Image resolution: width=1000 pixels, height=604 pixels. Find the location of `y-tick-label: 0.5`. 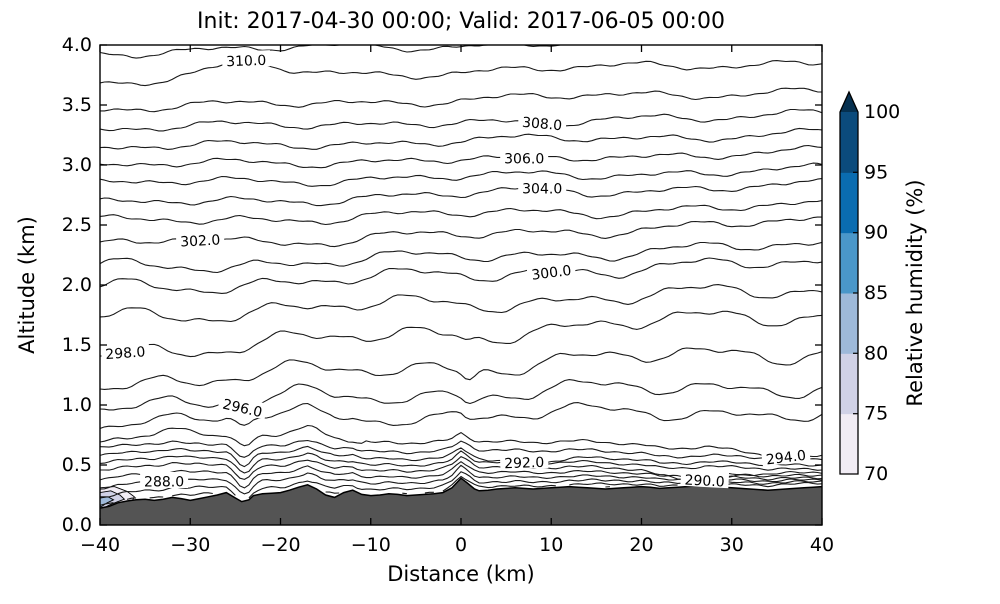

y-tick-label: 0.5 is located at coordinates (77, 465).